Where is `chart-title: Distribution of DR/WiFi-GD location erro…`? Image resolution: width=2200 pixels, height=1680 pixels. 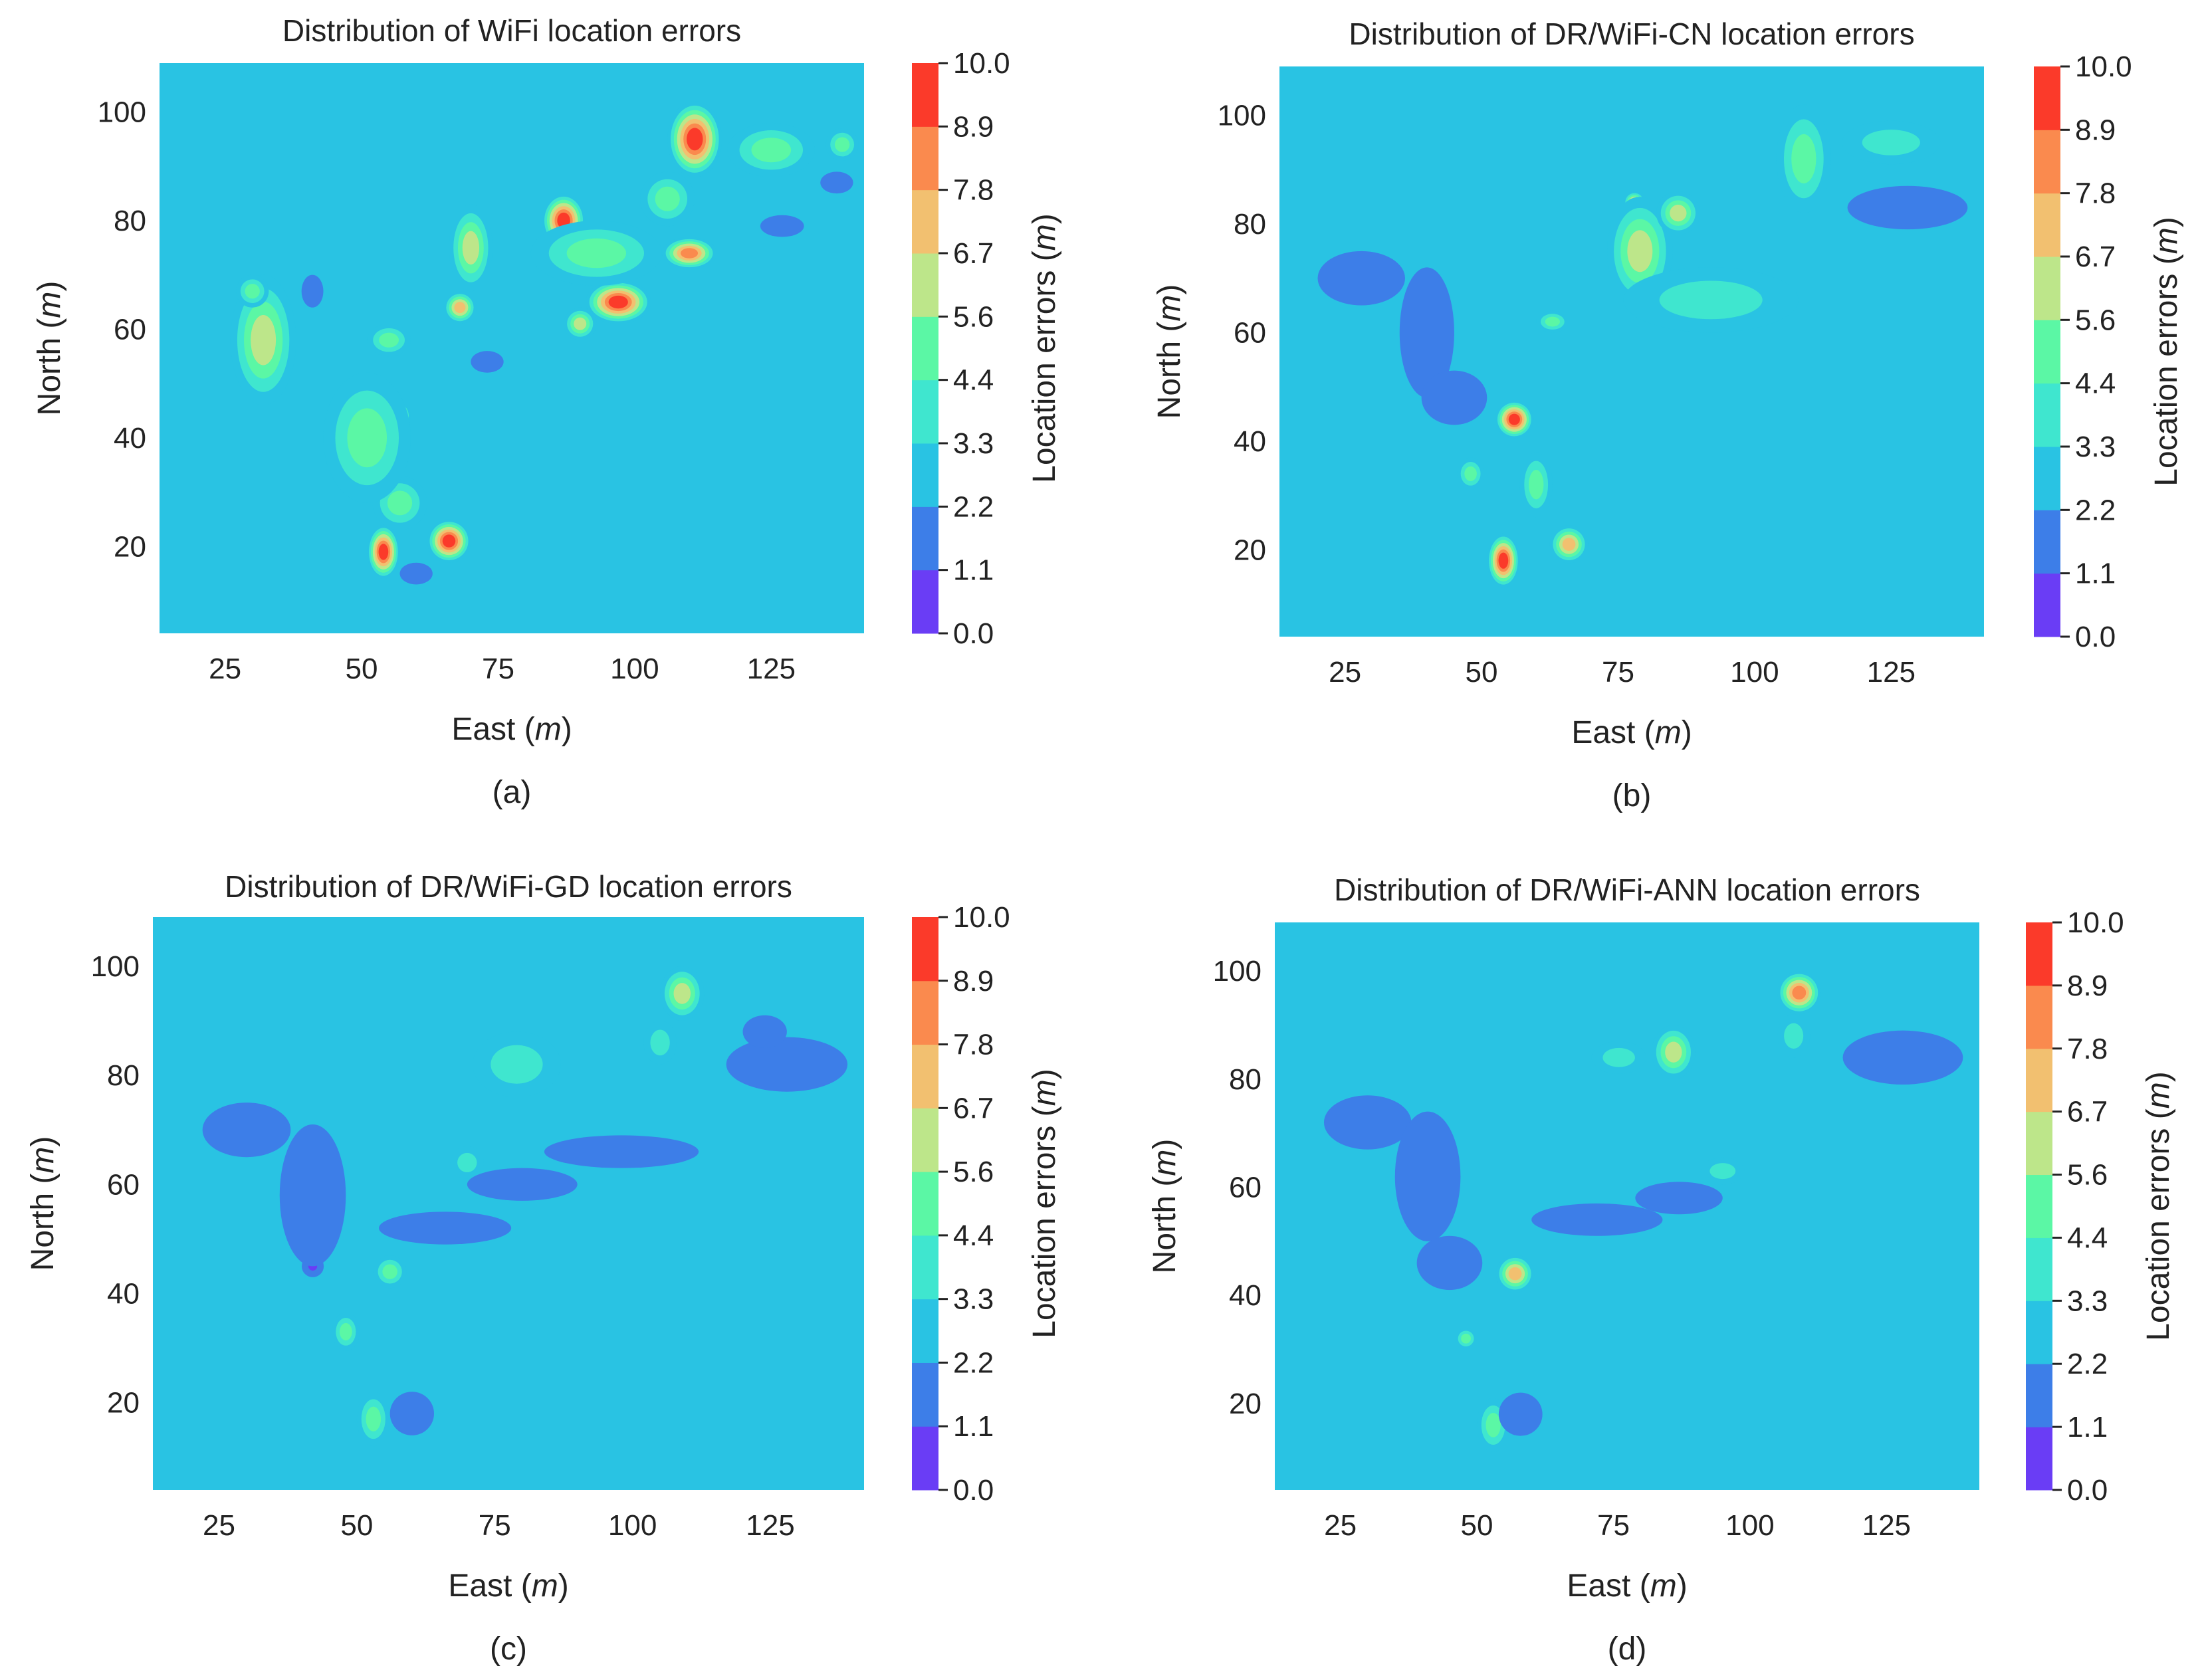
chart-title: Distribution of DR/WiFi-GD location erro… is located at coordinates (509, 886).